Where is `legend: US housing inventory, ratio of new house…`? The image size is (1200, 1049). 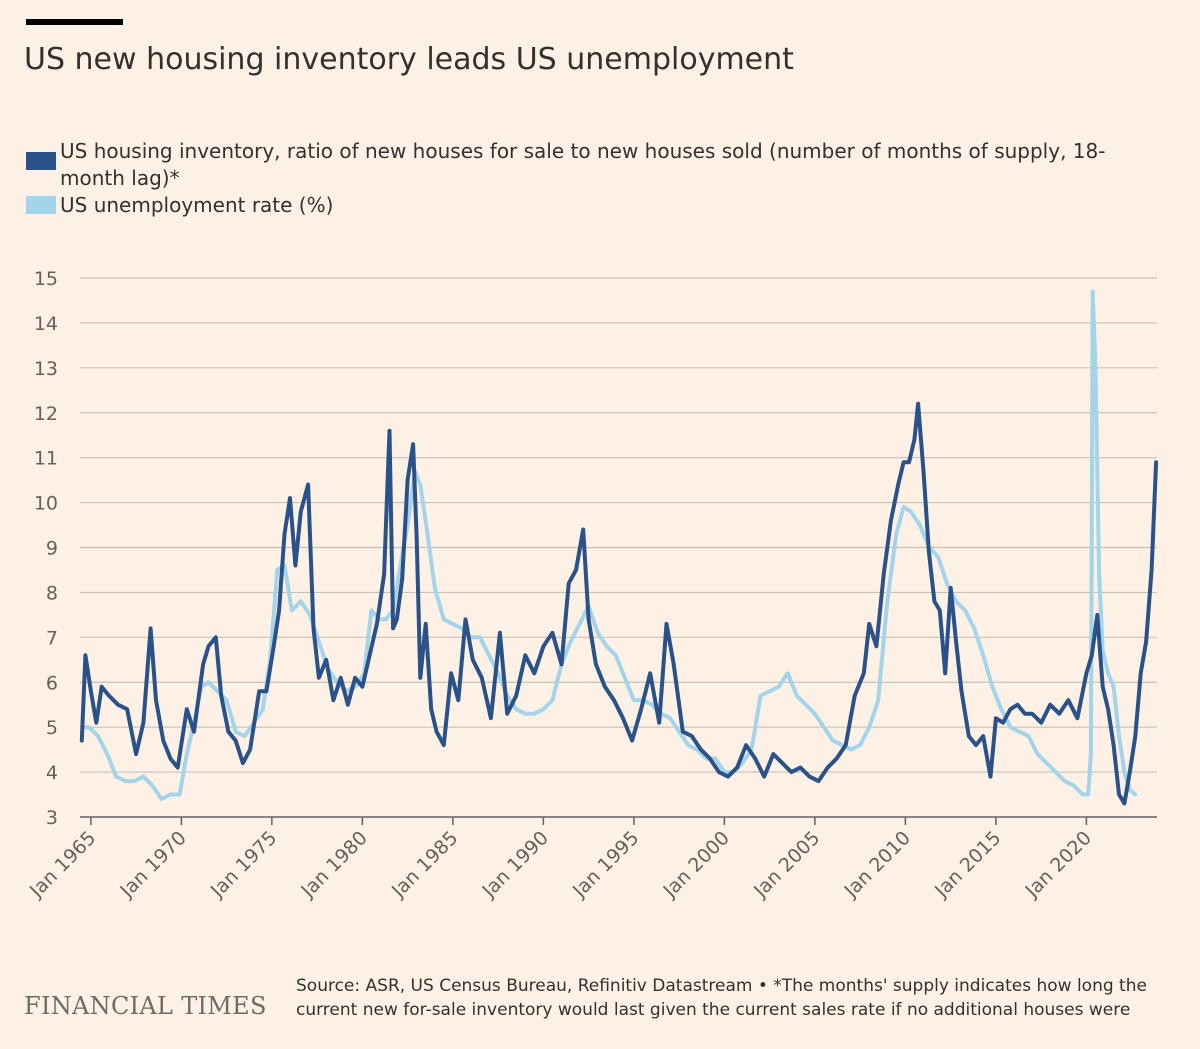
legend: US housing inventory, ratio of new house… is located at coordinates (581, 178).